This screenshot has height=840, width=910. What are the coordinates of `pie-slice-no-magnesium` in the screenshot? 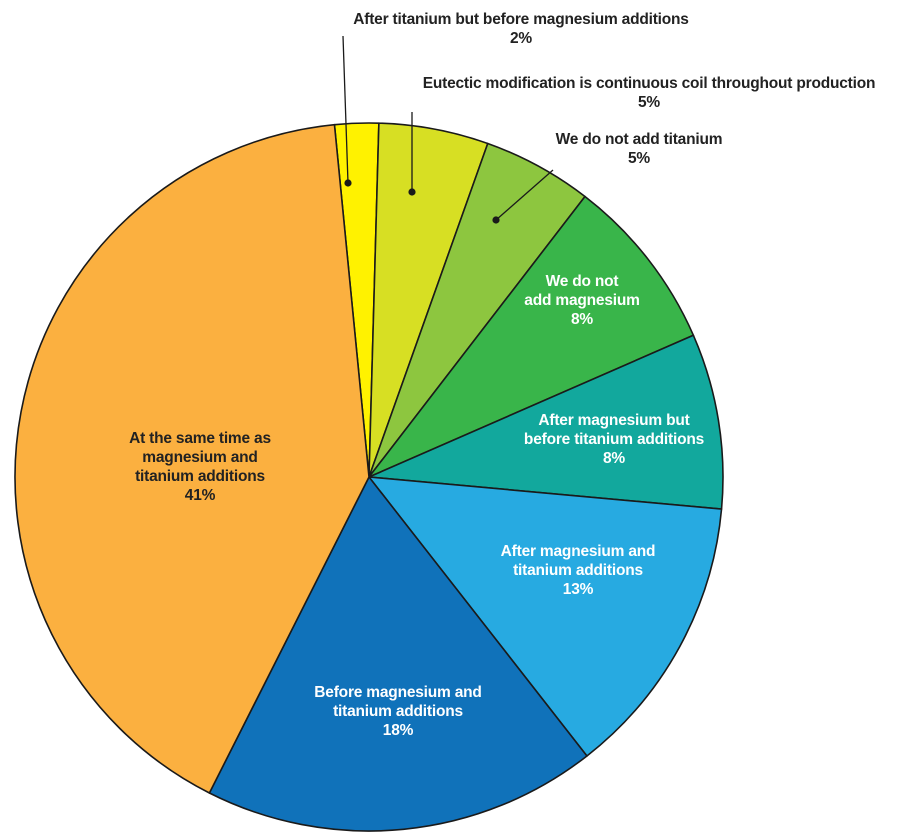 It's located at (531, 336).